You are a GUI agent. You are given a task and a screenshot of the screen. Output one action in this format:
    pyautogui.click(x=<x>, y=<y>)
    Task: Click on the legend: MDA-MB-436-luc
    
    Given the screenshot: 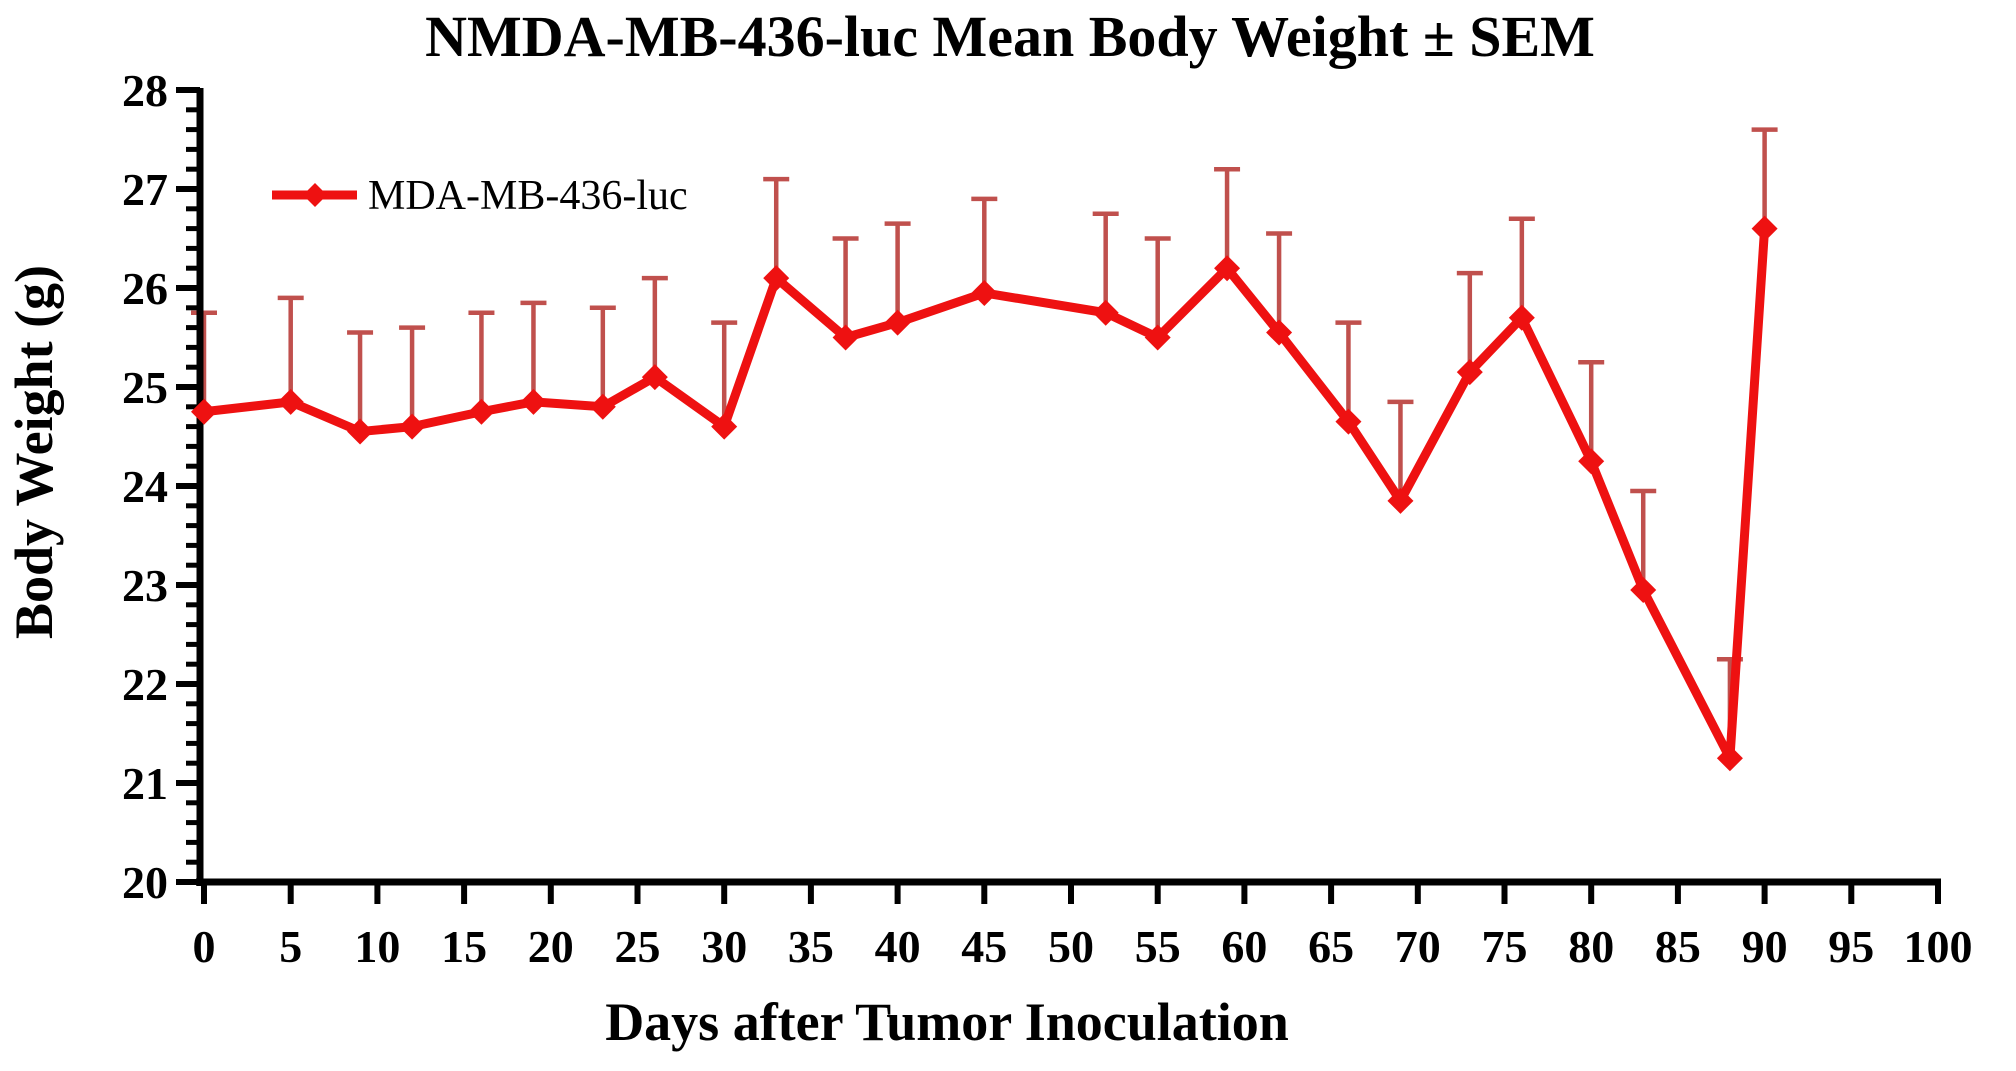 What is the action you would take?
    pyautogui.click(x=480, y=196)
    